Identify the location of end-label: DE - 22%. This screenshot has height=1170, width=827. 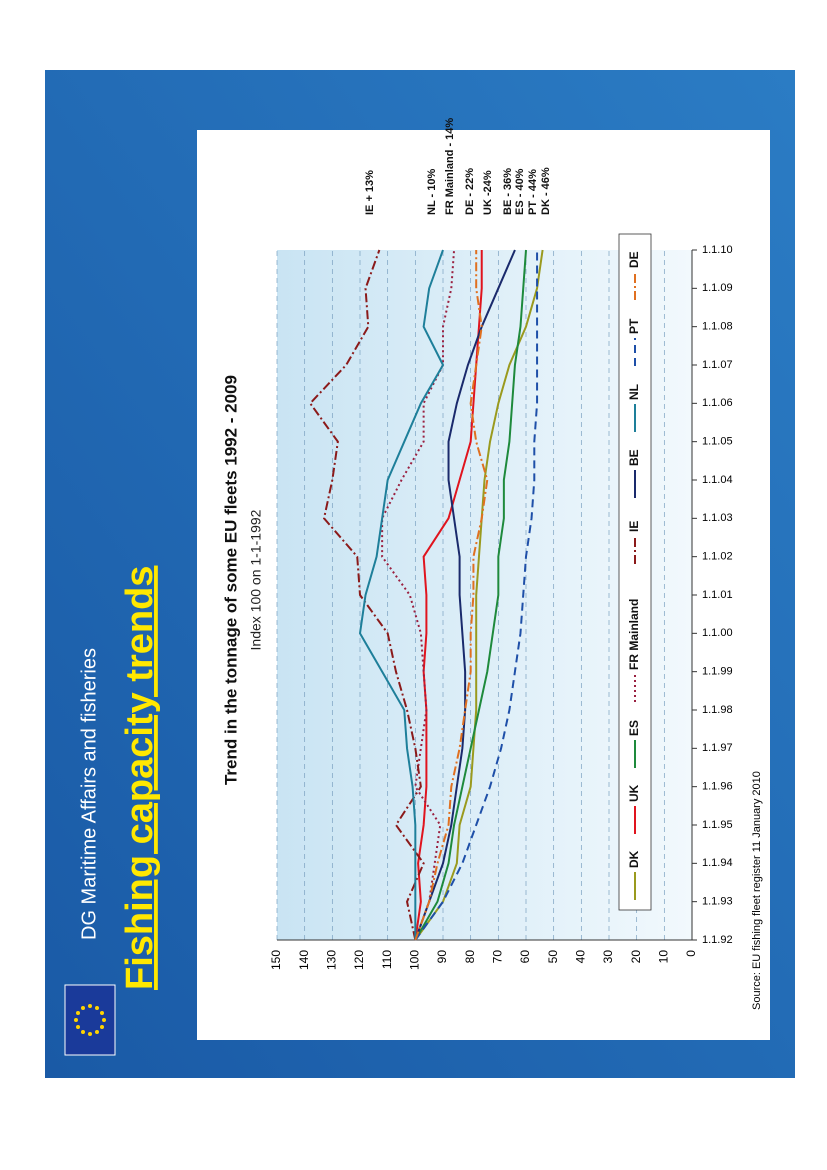
(470, 191).